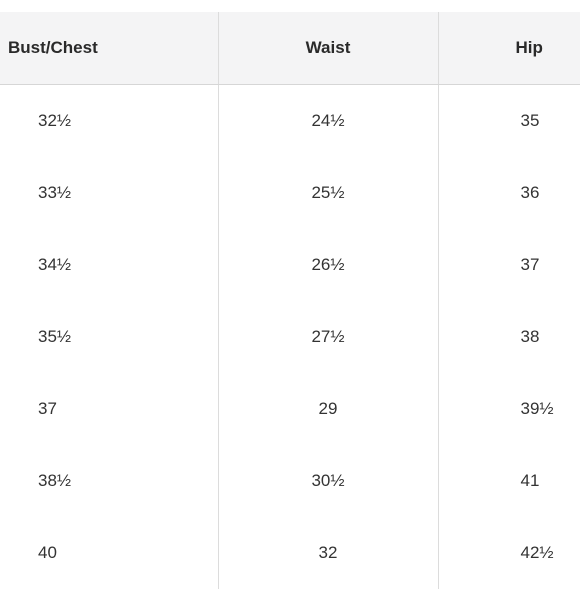  I want to click on table-row: 34½ 26½ 37, so click(290, 265).